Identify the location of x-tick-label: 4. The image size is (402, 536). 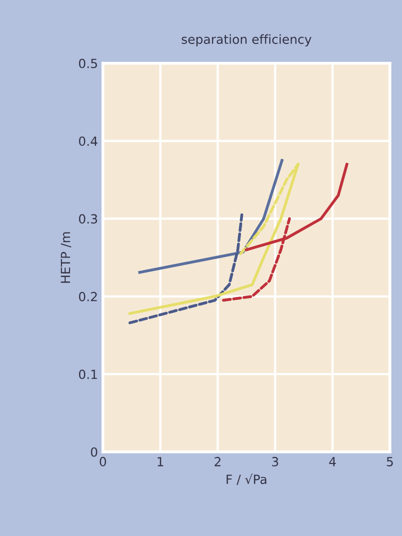
(332, 461).